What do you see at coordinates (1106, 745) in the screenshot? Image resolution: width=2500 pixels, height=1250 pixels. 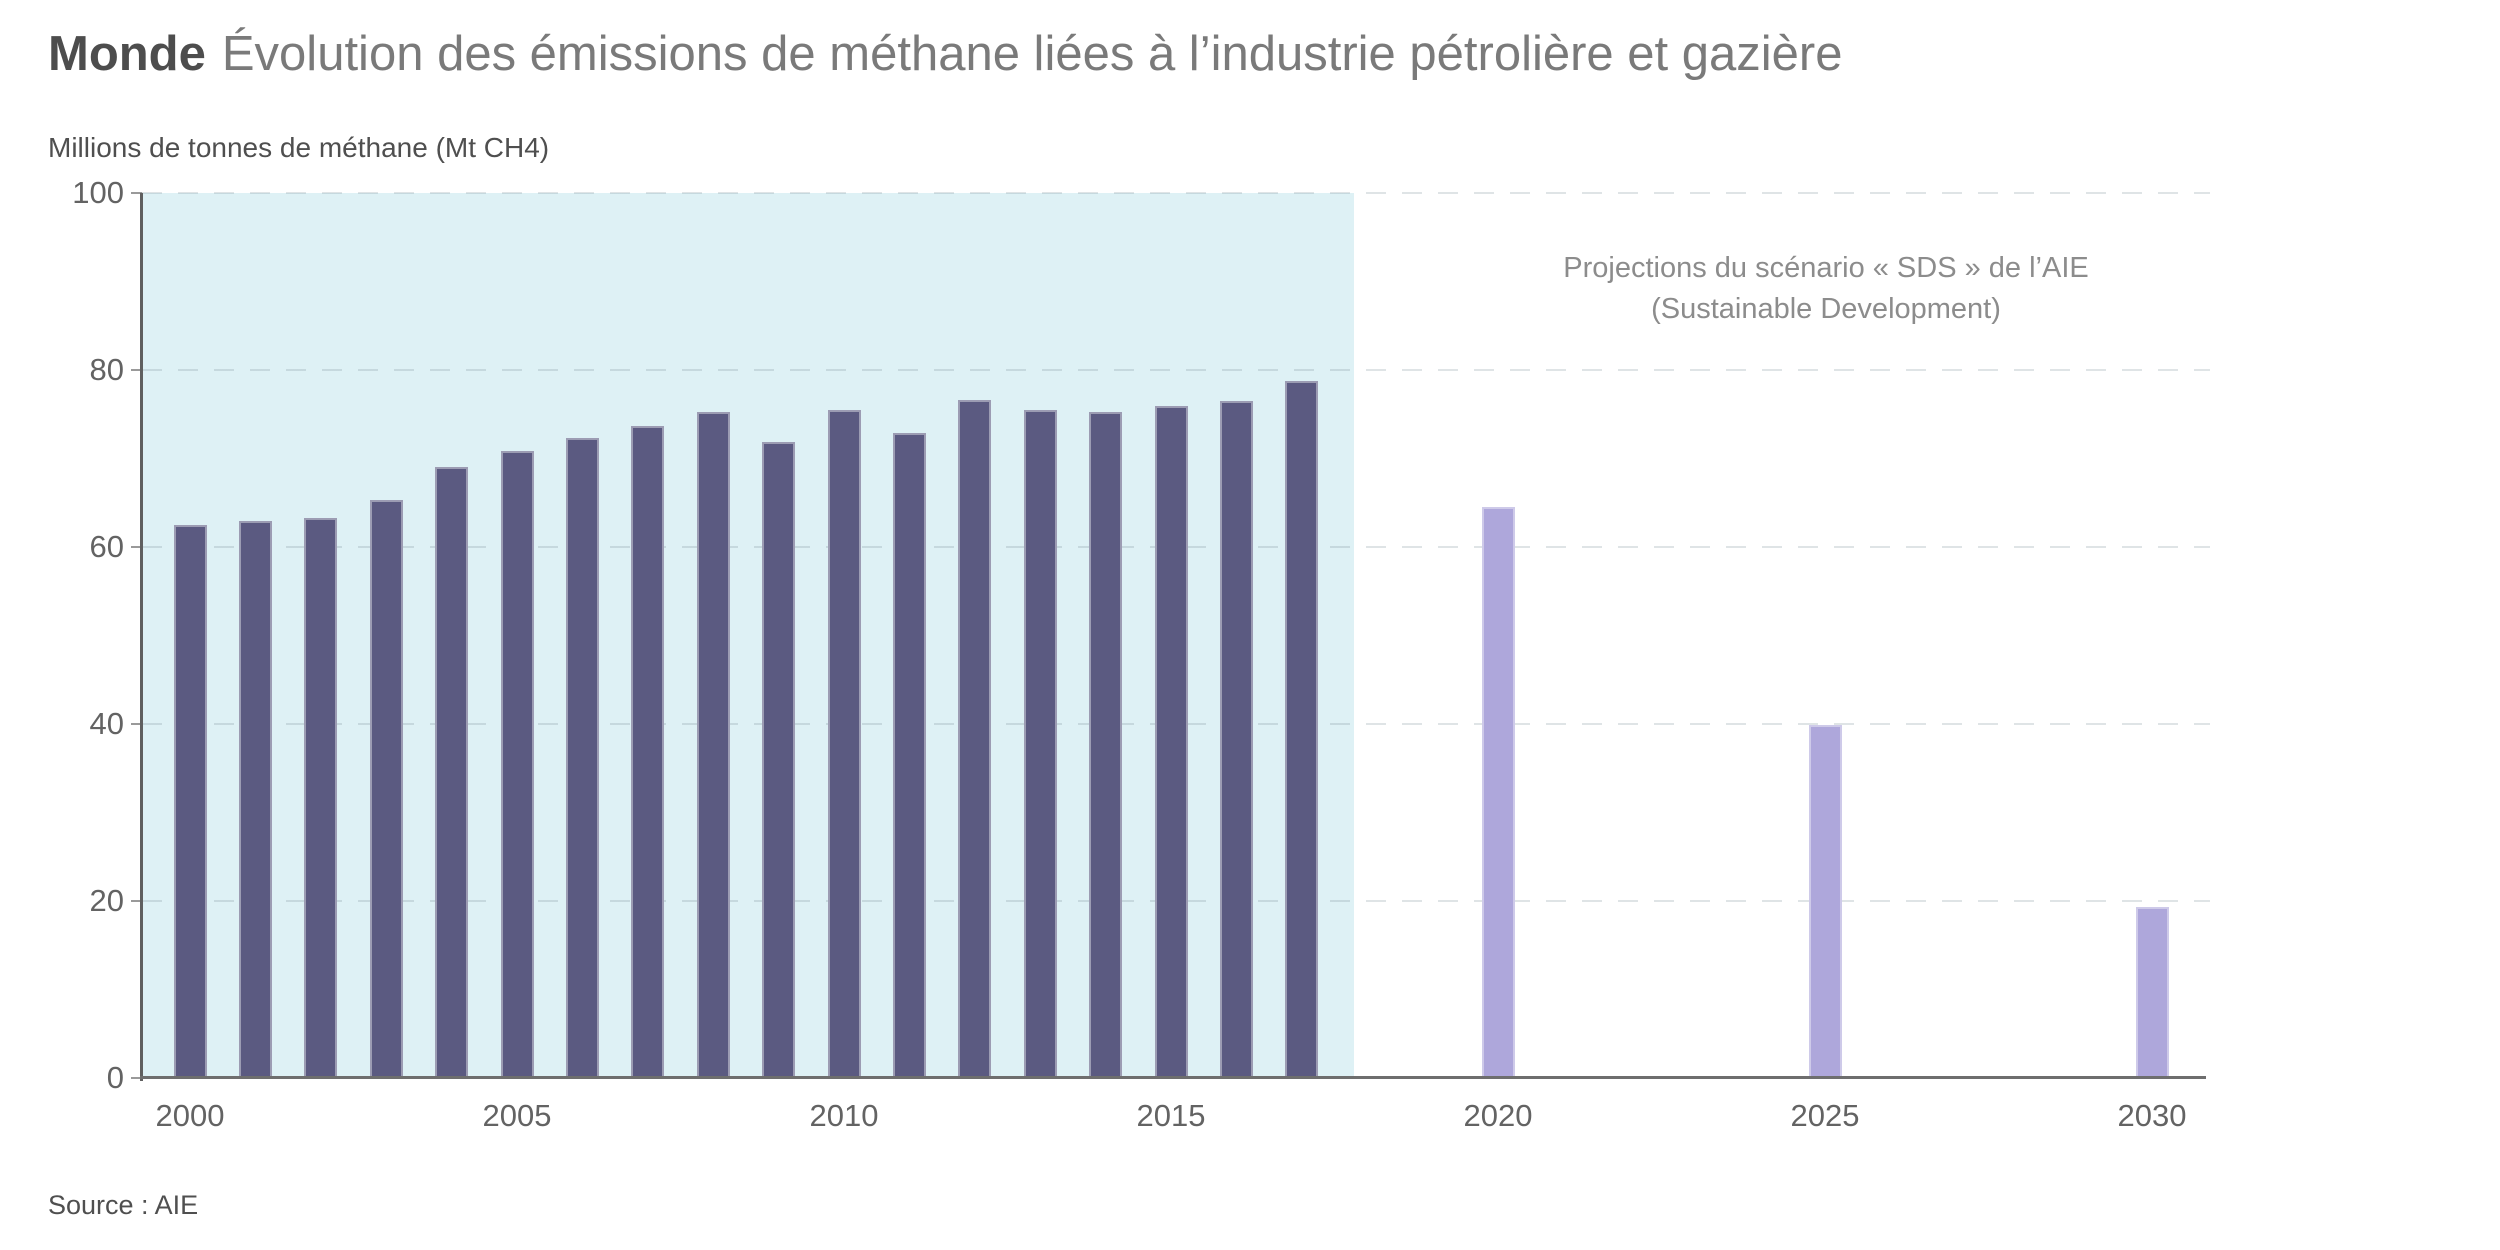 I see `bar-historique-2014` at bounding box center [1106, 745].